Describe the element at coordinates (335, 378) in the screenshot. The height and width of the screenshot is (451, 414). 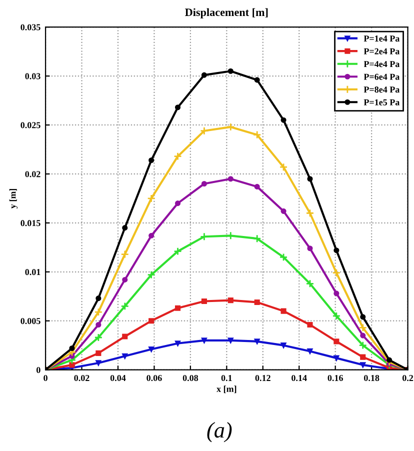
I see `x-tick-label: 0.16` at that location.